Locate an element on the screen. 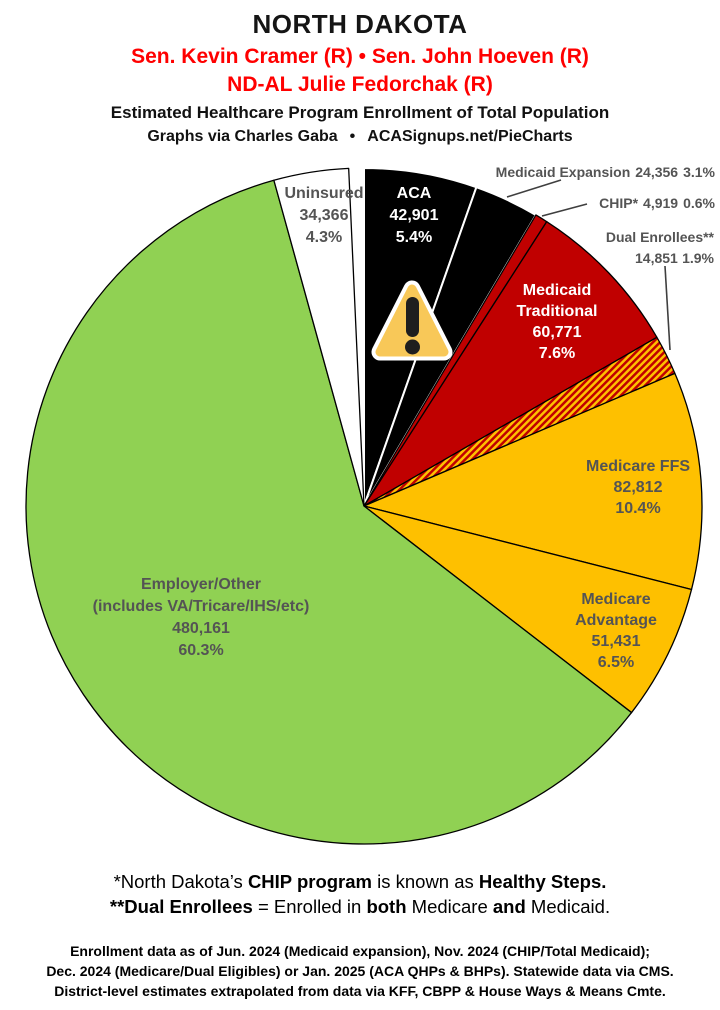 This screenshot has height=1010, width=720. warning-icon is located at coordinates (412, 320).